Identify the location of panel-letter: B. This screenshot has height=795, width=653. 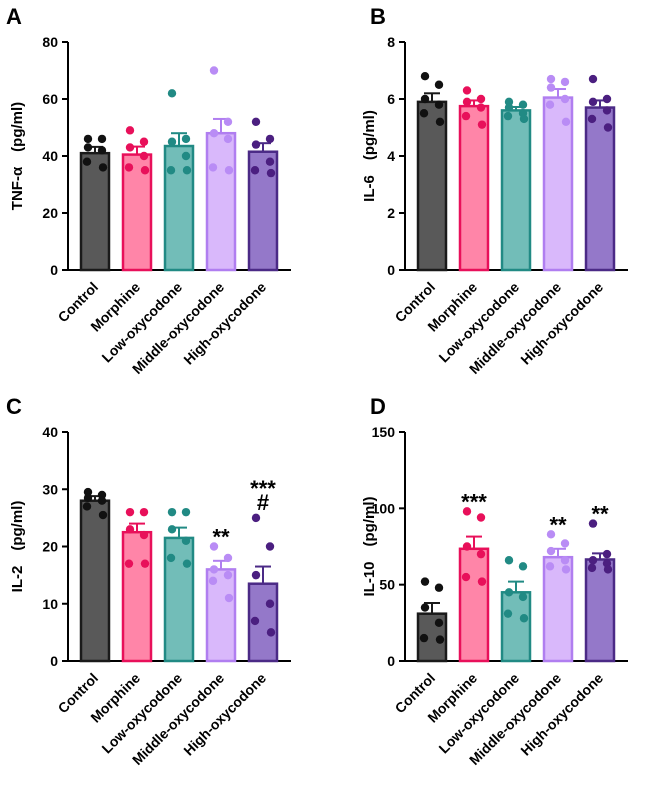
(378, 16).